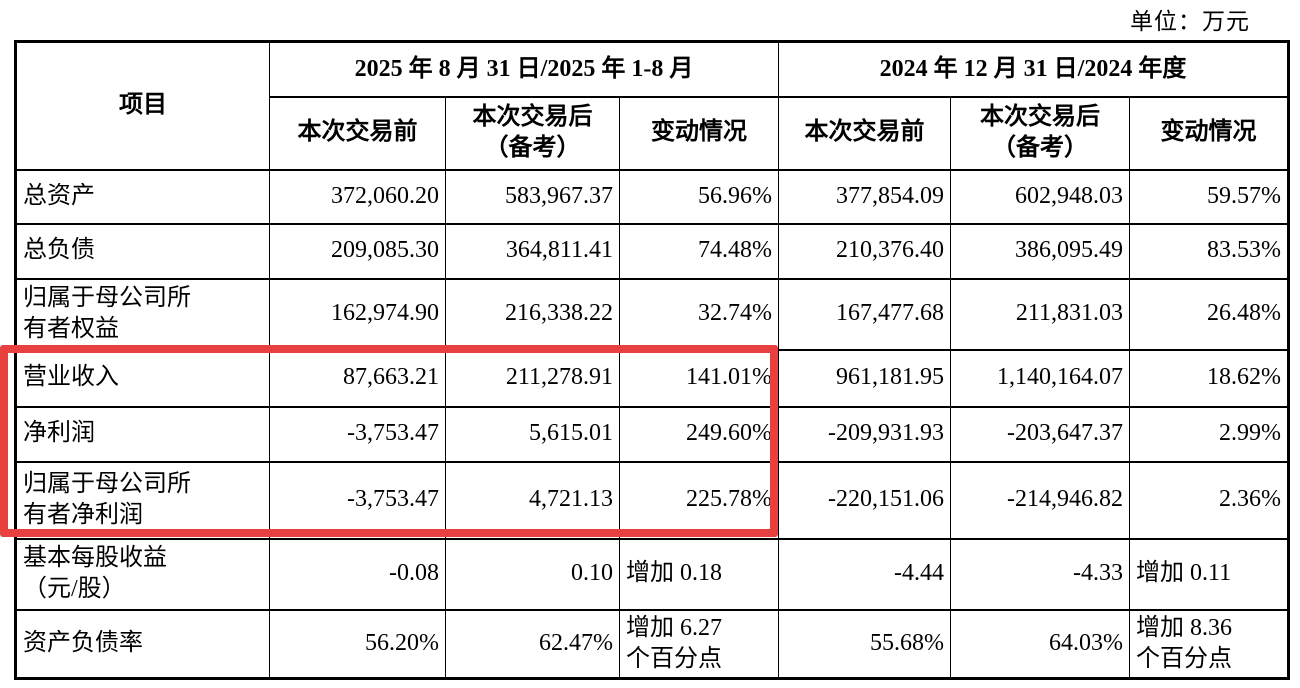 Image resolution: width=1300 pixels, height=688 pixels. What do you see at coordinates (864, 500) in the screenshot?
I see `cell-value: -220,151.06` at bounding box center [864, 500].